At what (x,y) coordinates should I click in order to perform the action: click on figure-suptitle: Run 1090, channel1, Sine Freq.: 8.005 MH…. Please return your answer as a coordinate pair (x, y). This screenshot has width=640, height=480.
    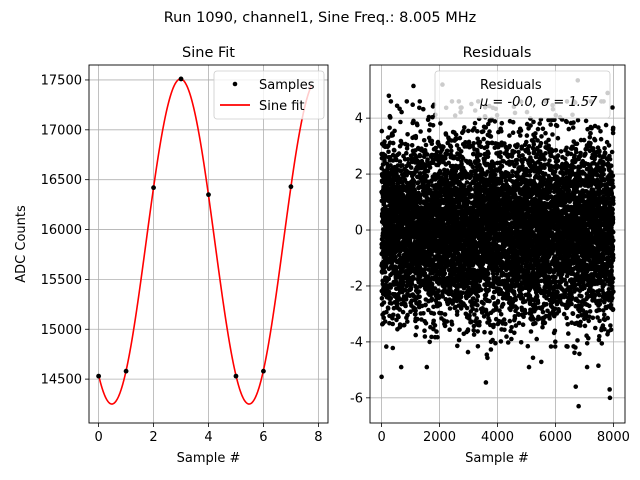
    Looking at the image, I should click on (320, 18).